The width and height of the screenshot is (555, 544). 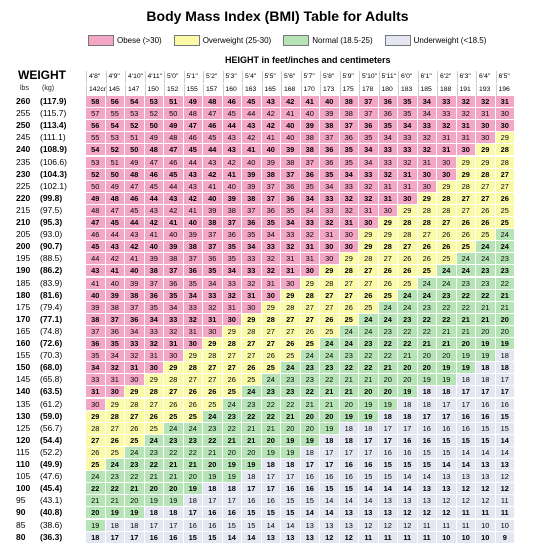 I want to click on weight-axis-label: WEIGHT, so click(x=42, y=75).